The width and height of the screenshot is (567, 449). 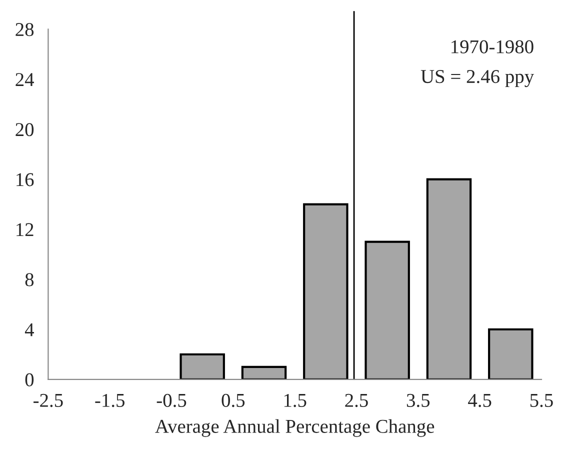 What do you see at coordinates (48, 401) in the screenshot?
I see `x-tick-label: -2.5` at bounding box center [48, 401].